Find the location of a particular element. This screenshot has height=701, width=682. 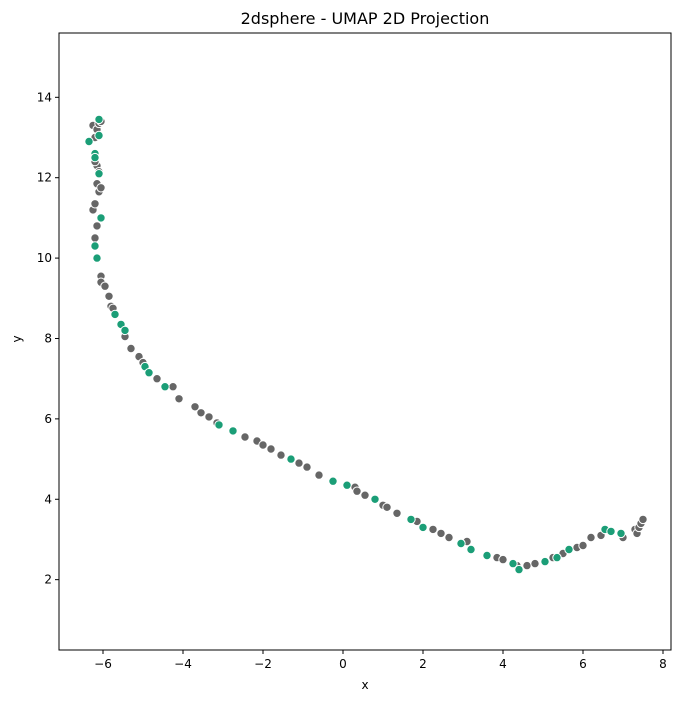

y-tick-label: 10 is located at coordinates (44, 258).